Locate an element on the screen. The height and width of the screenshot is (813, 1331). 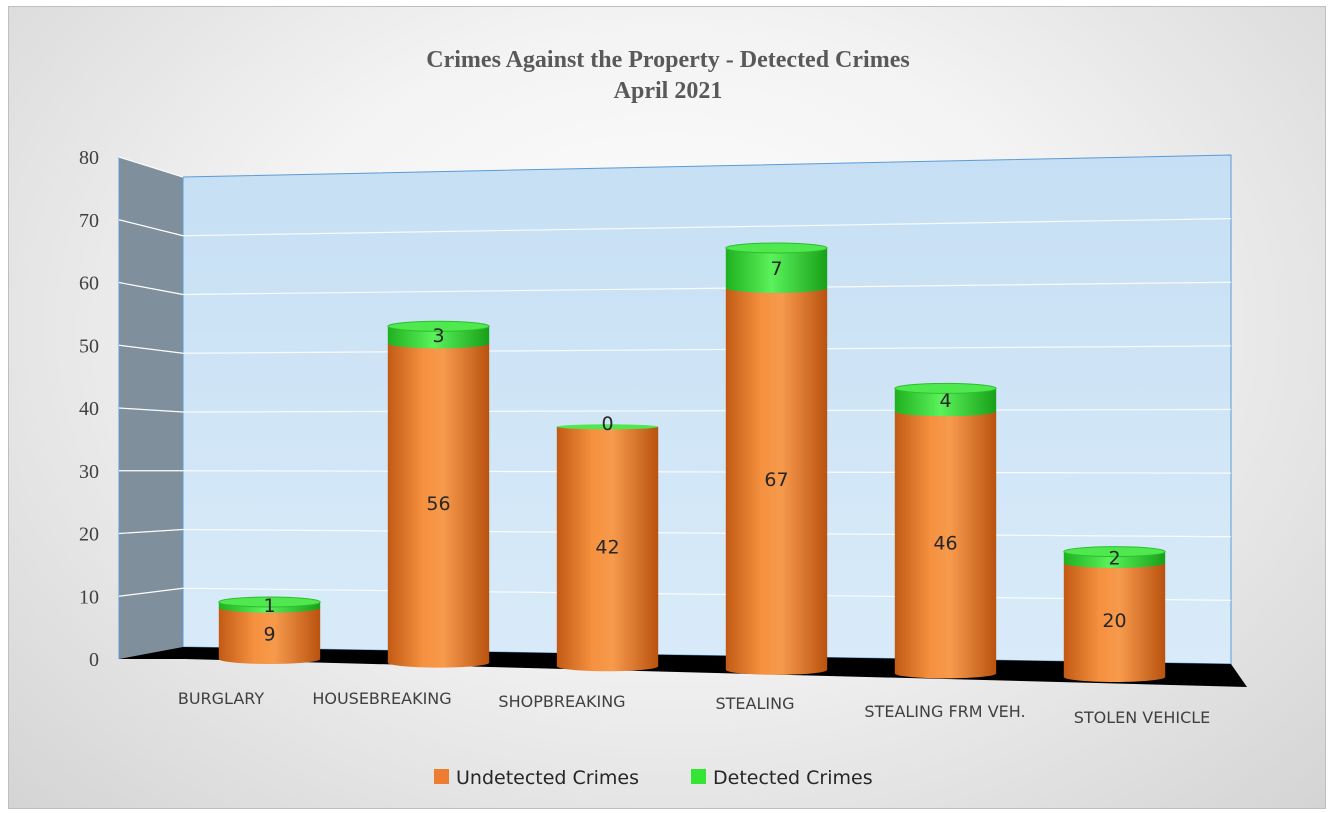
x-tick-label: SHOPBREAKING is located at coordinates (561, 701).